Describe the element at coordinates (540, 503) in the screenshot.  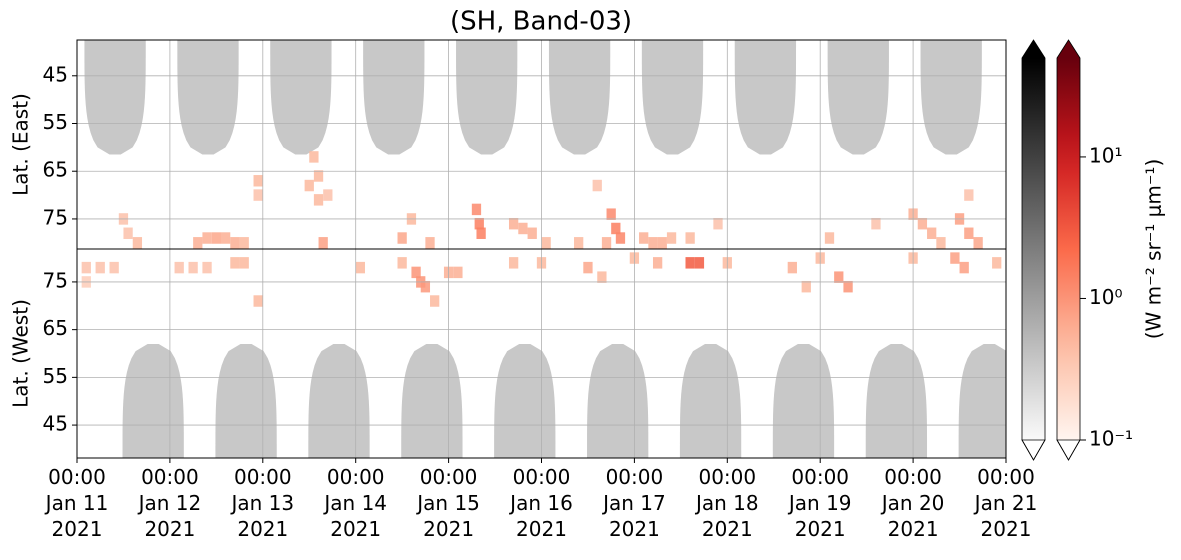
I see `x-tick-label: 00:00 Jan 16 2021` at that location.